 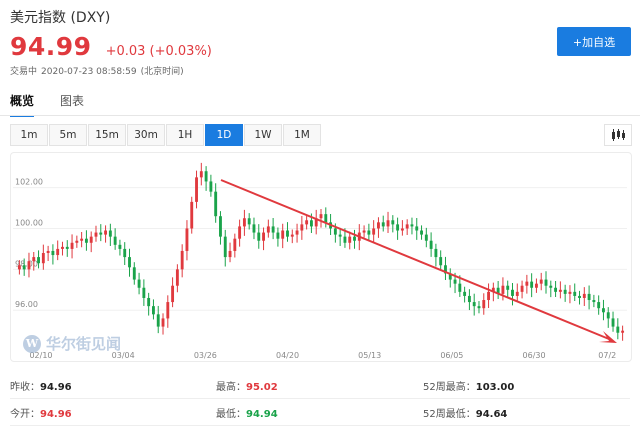 What do you see at coordinates (247, 387) in the screenshot?
I see `stat-high: 最高：95.02` at bounding box center [247, 387].